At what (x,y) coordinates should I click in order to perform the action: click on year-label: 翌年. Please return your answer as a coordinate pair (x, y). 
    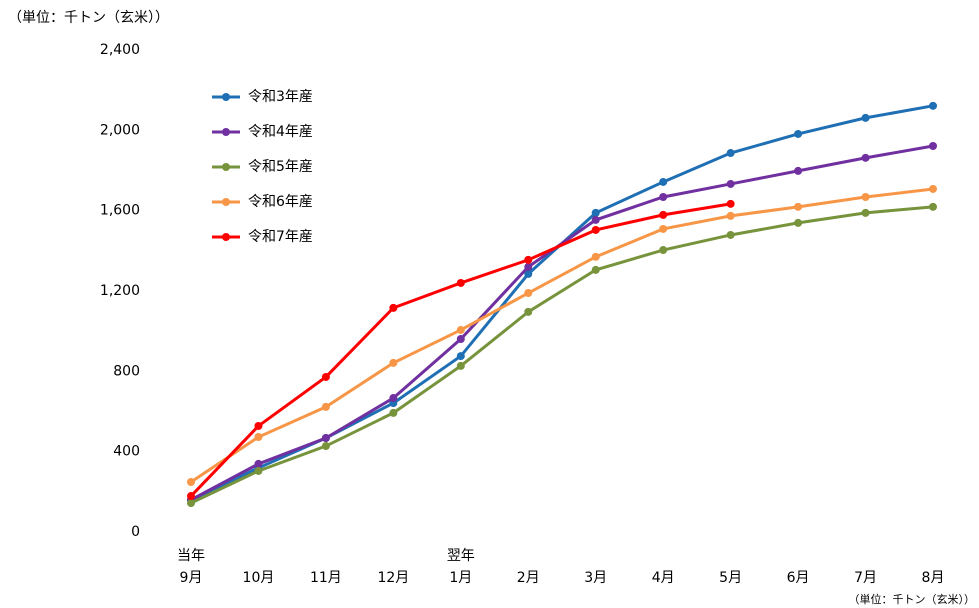
    Looking at the image, I should click on (461, 556).